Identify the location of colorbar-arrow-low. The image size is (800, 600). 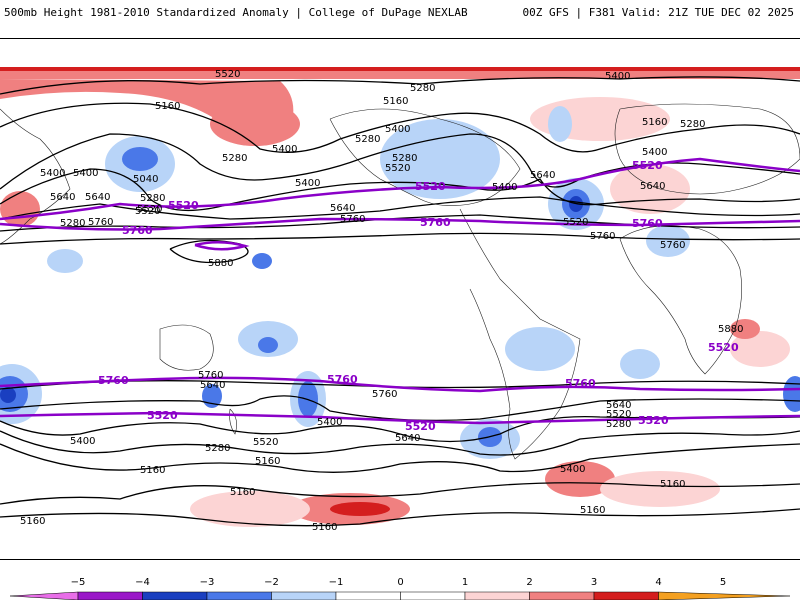
(44, 595).